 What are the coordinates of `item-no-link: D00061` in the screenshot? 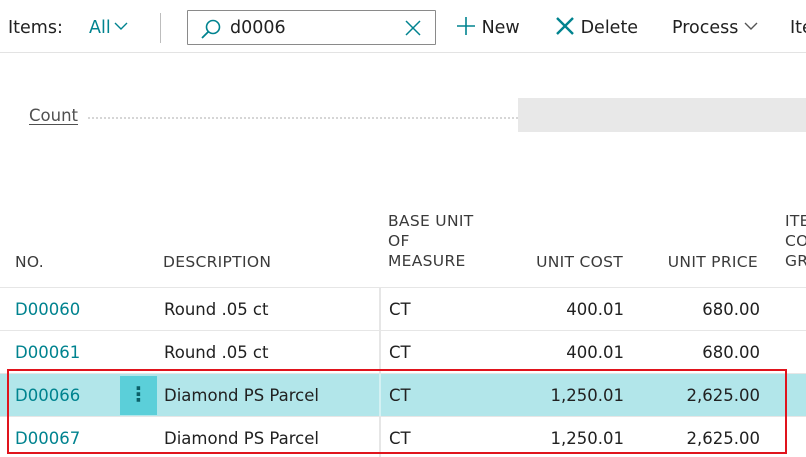 It's located at (48, 352).